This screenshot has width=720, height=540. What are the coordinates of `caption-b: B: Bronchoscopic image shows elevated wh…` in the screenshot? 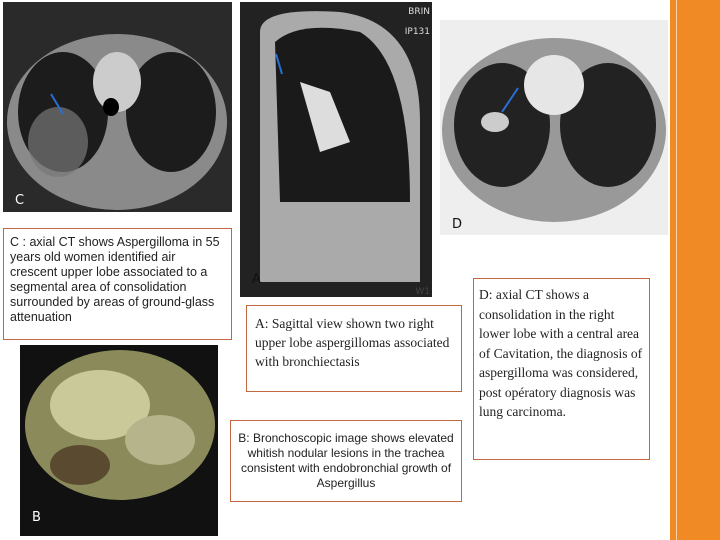 It's located at (346, 461).